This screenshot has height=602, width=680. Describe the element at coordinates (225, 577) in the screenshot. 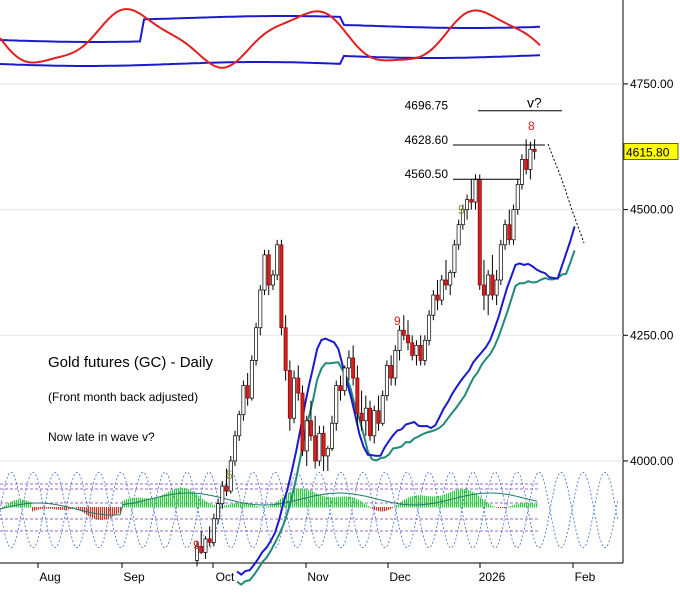

I see `time-label-2: Oct` at that location.